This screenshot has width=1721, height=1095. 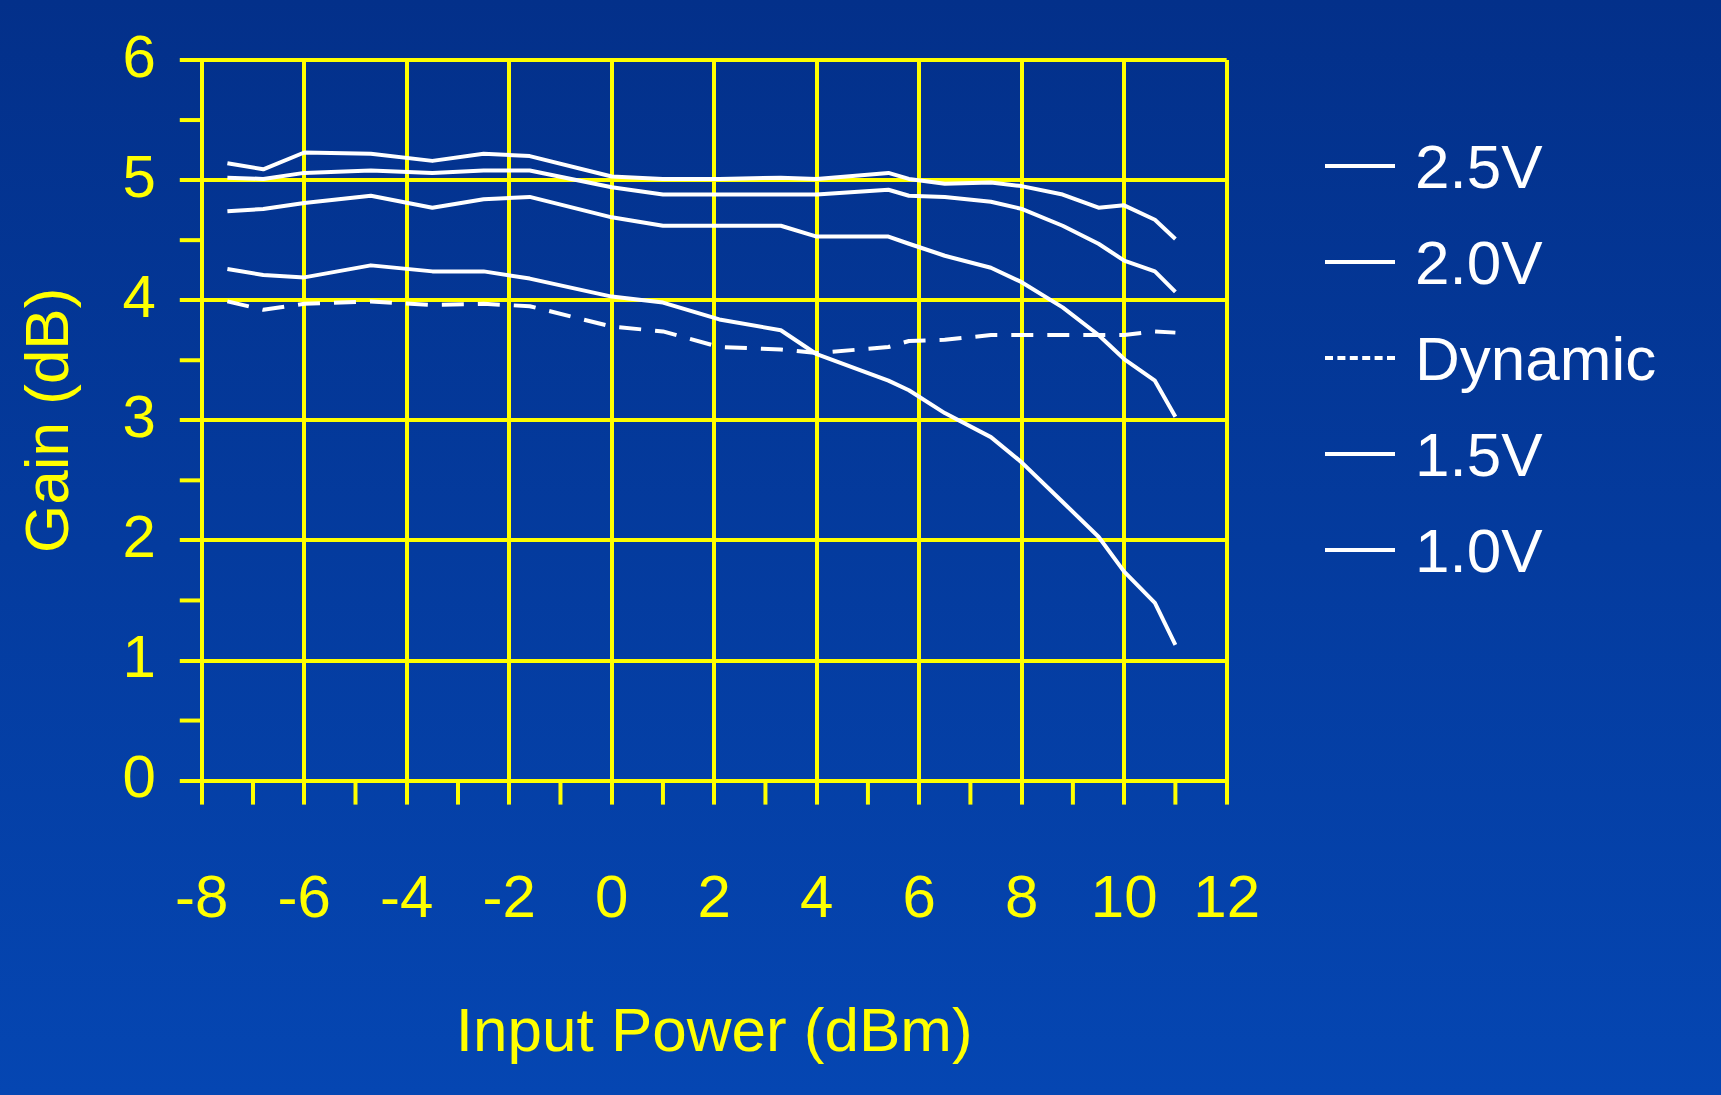 What do you see at coordinates (817, 897) in the screenshot?
I see `x-tick-label: 4` at bounding box center [817, 897].